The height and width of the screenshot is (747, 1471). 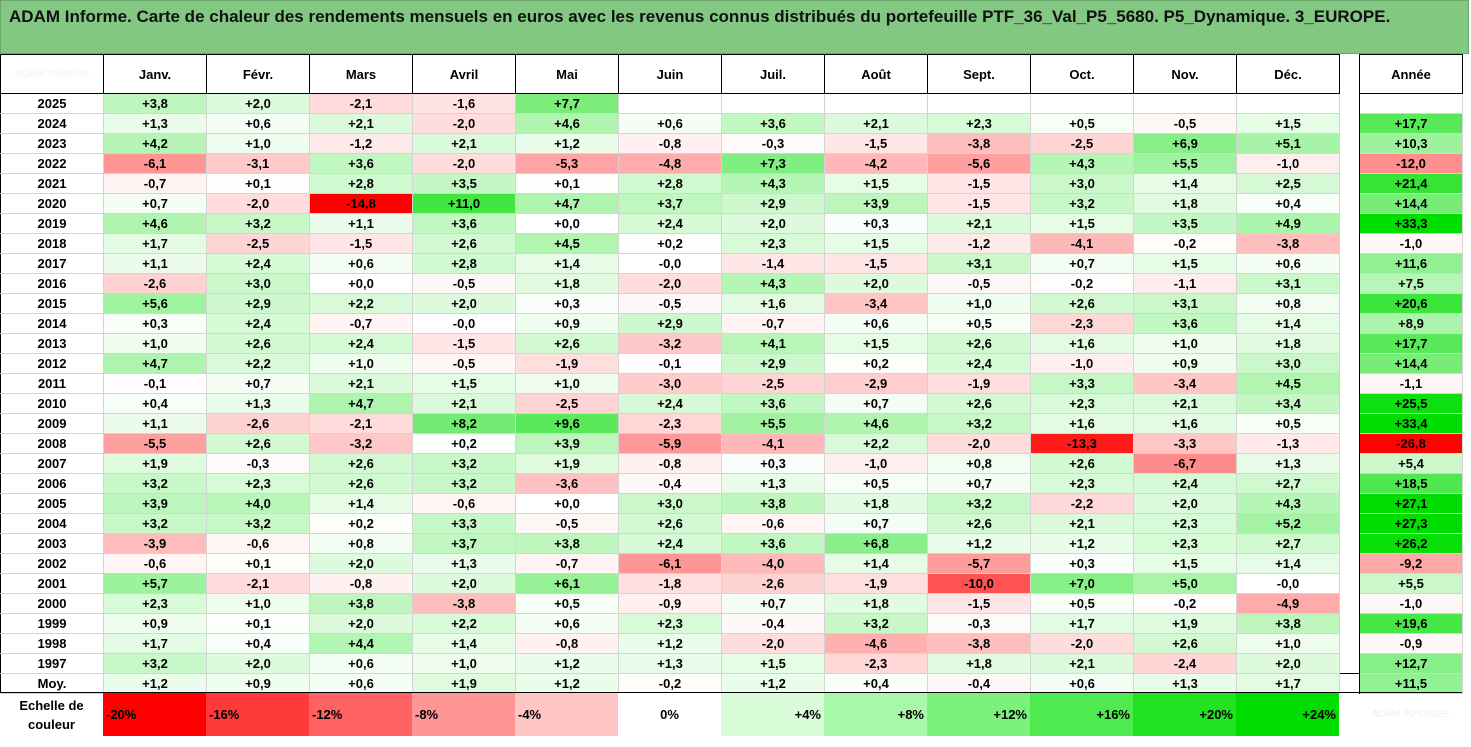 I want to click on scale-gap, so click(x=1349, y=714).